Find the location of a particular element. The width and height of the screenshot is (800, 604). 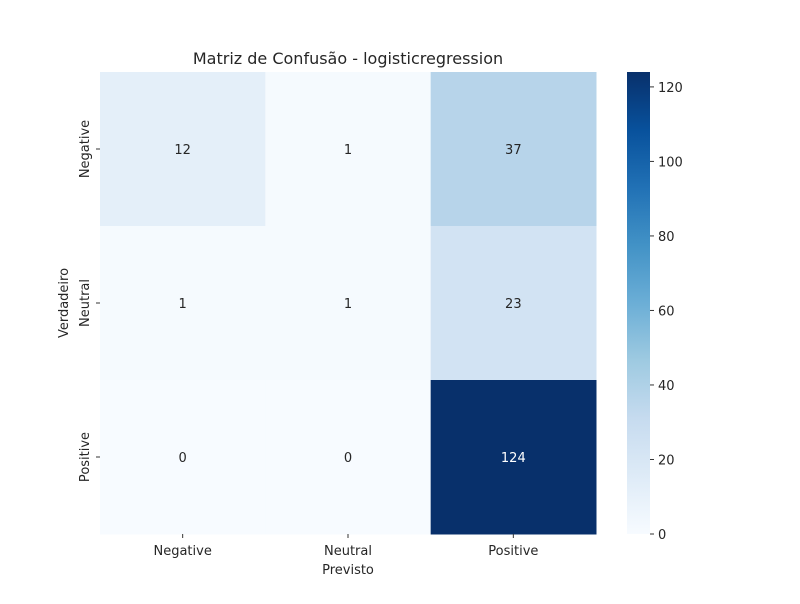

colorbar-tick-label: 20 is located at coordinates (666, 460).